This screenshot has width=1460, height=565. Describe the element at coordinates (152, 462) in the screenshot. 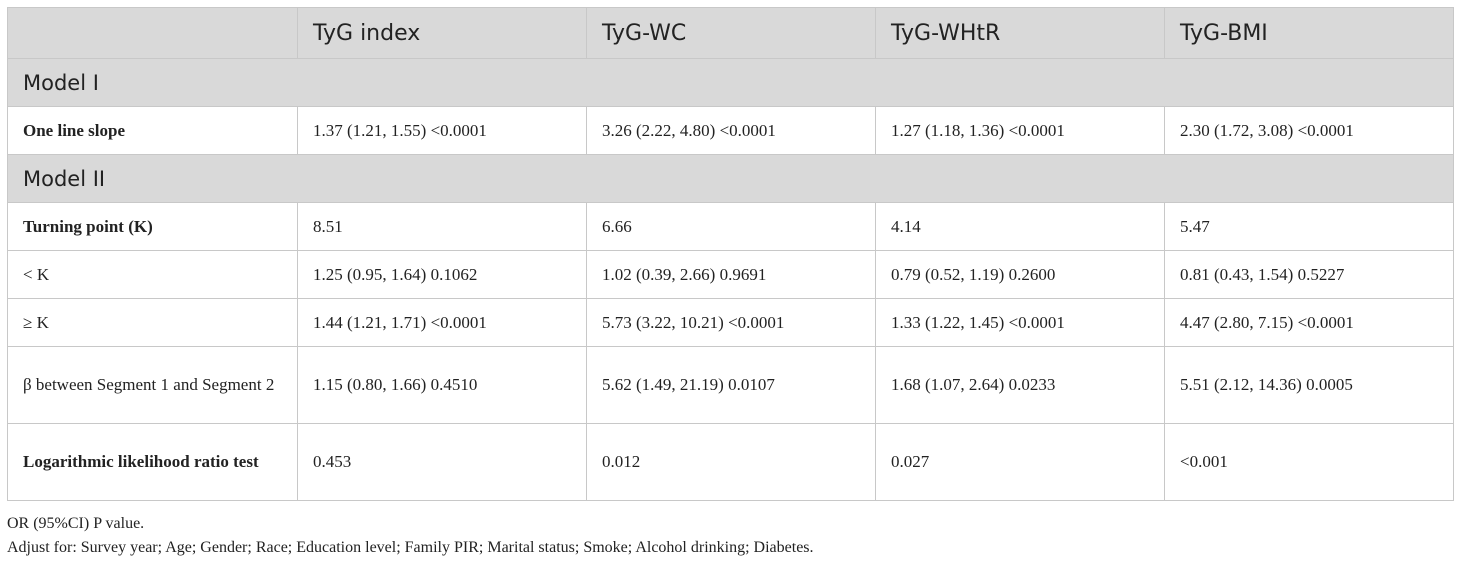

I see `row-label: Logarithmic likelihood ratio test` at that location.